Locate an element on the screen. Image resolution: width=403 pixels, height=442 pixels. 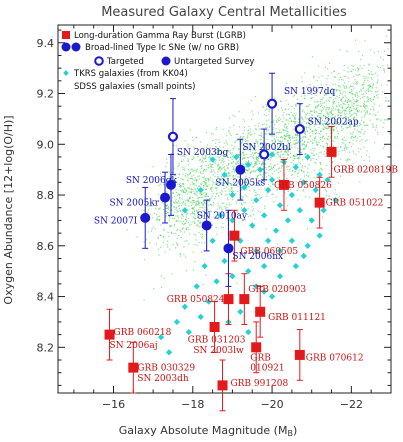
x-tick-label: −22 is located at coordinates (351, 404).